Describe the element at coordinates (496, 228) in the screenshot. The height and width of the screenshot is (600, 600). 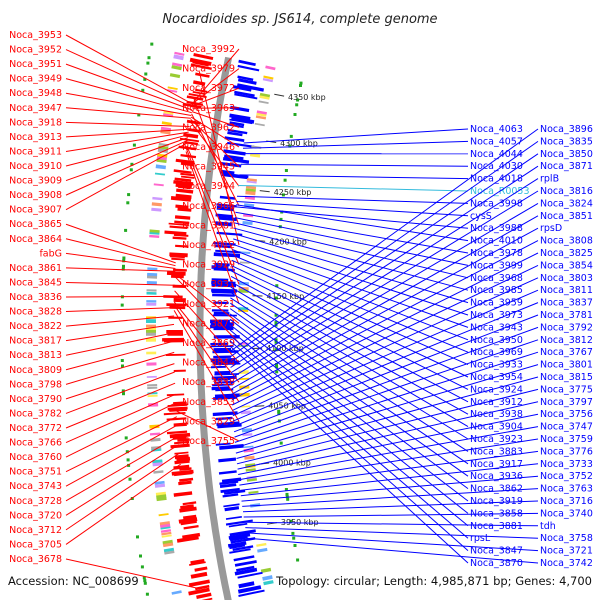
I see `feature-label: Noca_3988` at that location.